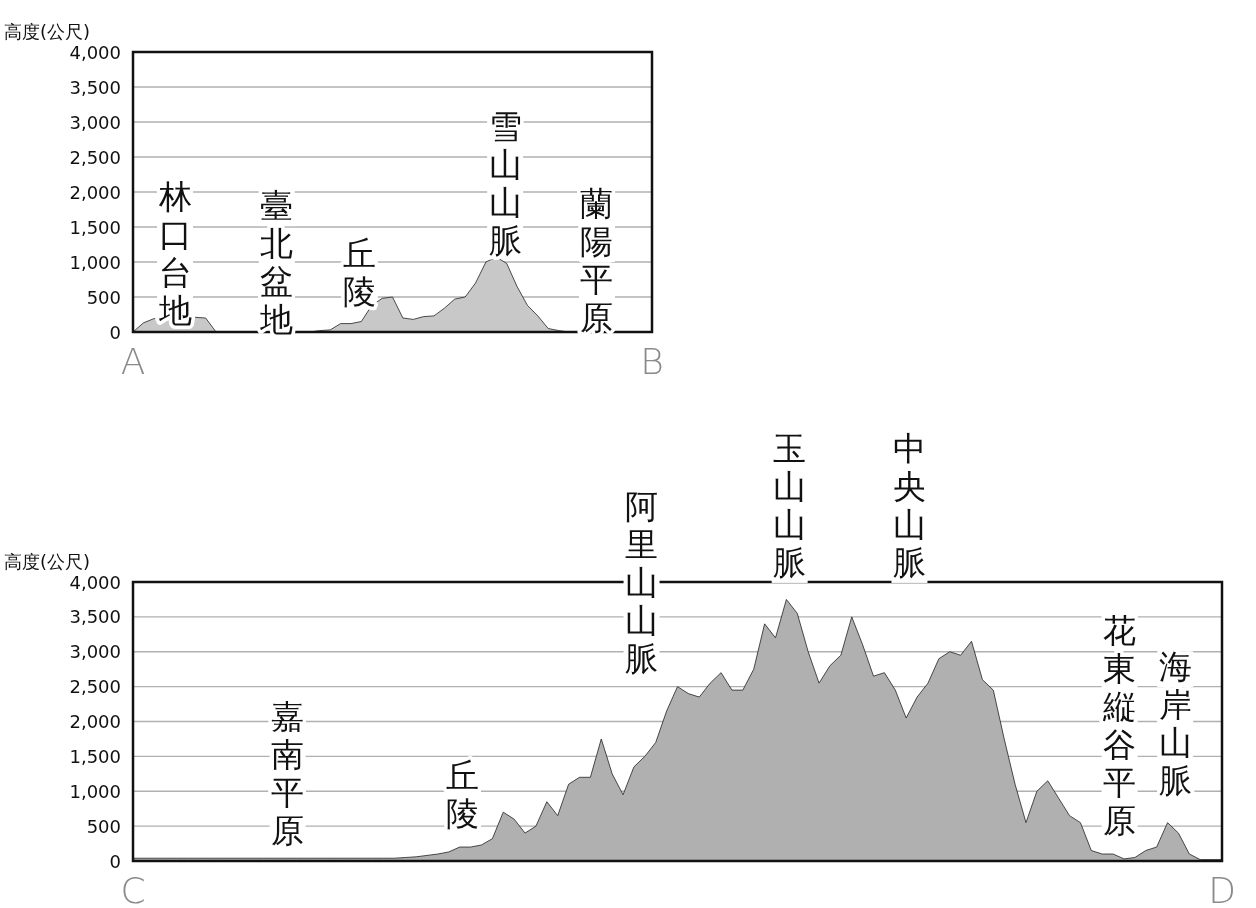 The image size is (1256, 908). What do you see at coordinates (133, 361) in the screenshot?
I see `x-tick-label: A` at bounding box center [133, 361].